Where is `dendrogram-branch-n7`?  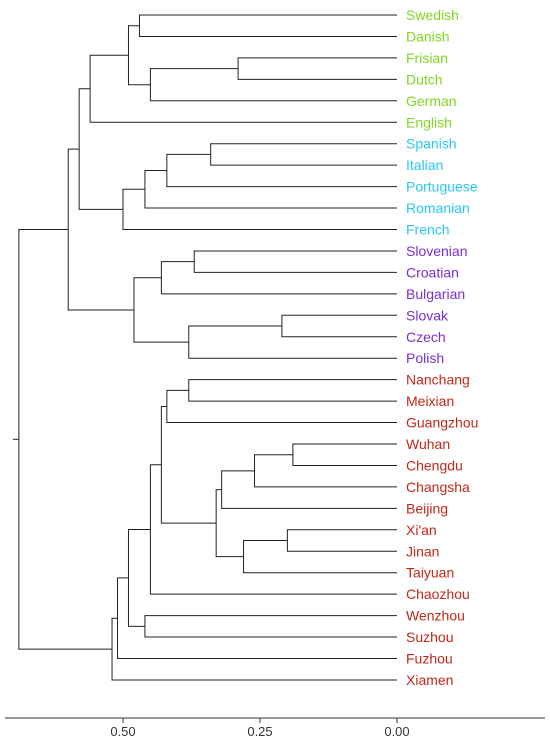 dendrogram-branch-n7 is located at coordinates (281, 170).